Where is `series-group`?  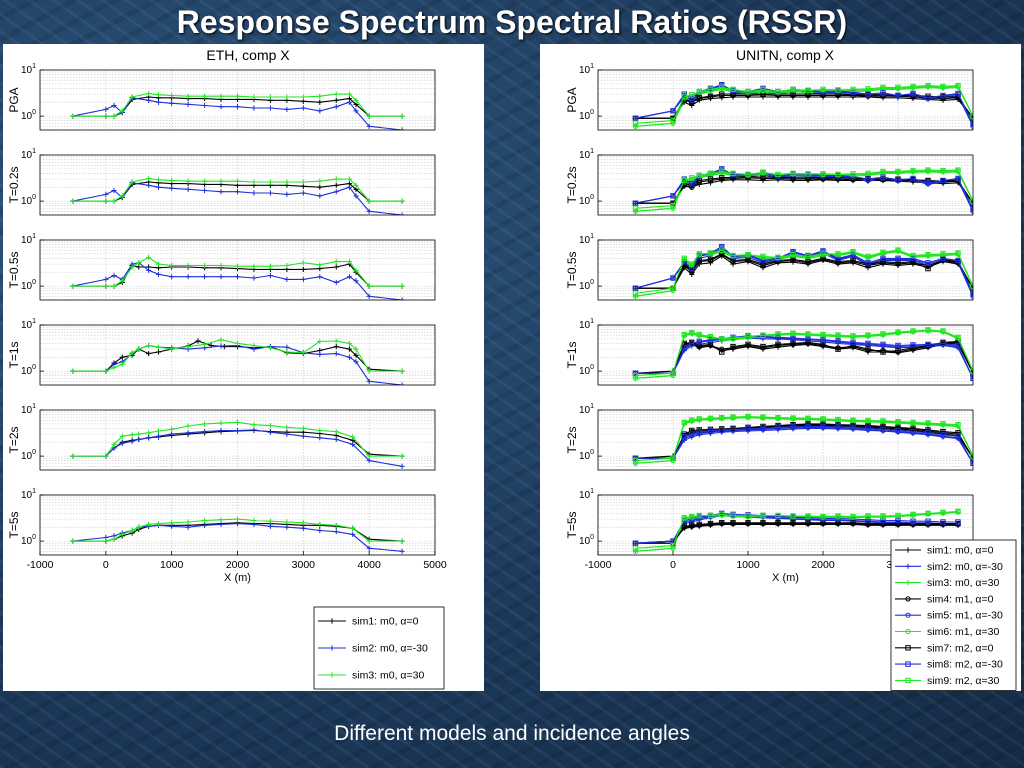
series-group is located at coordinates (237, 444).